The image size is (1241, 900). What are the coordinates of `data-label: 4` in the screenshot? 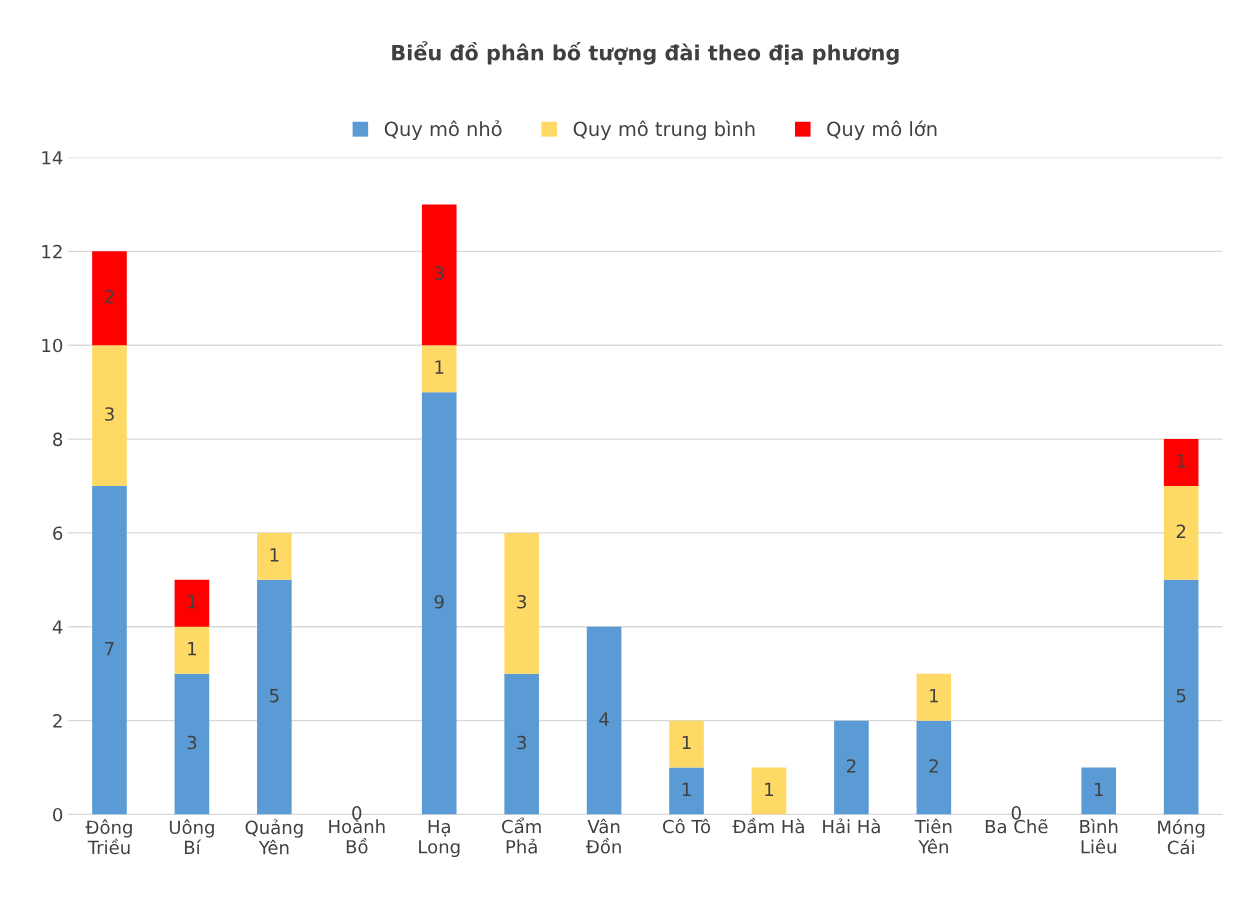 It's located at (604, 719).